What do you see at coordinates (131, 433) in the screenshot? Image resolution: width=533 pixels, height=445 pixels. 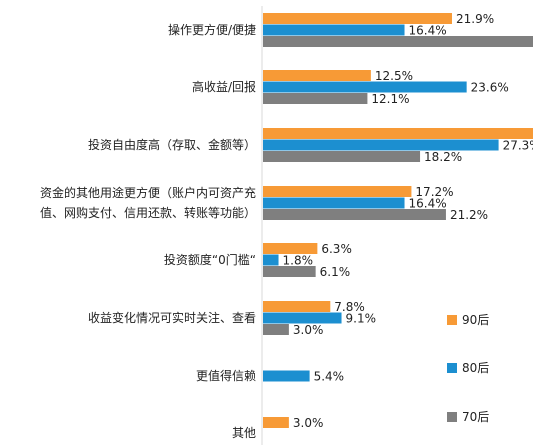 I see `category-label-7: 其他` at bounding box center [131, 433].